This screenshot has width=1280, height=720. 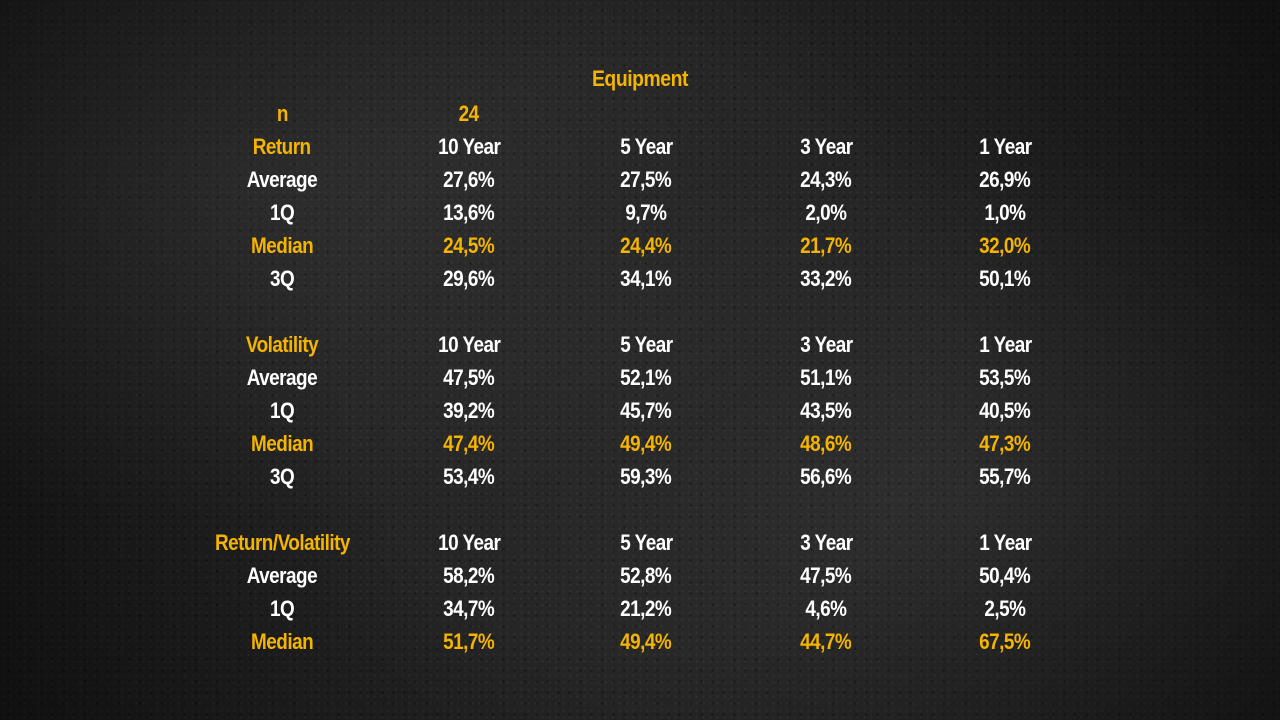 What do you see at coordinates (282, 113) in the screenshot?
I see `n-label: n` at bounding box center [282, 113].